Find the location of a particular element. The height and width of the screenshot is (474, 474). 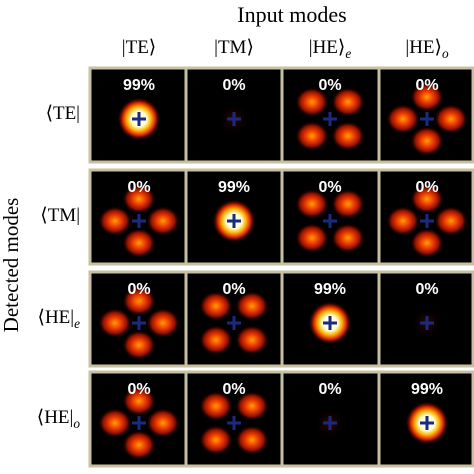

column-label-sub: o is located at coordinates (445, 53).